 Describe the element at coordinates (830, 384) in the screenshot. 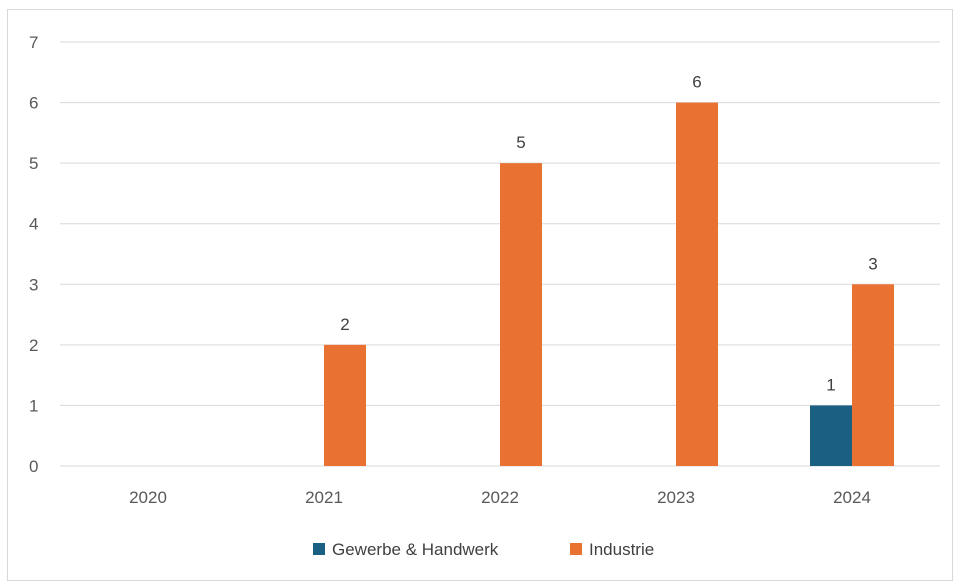

I see `data-label-2024-0: 1` at that location.